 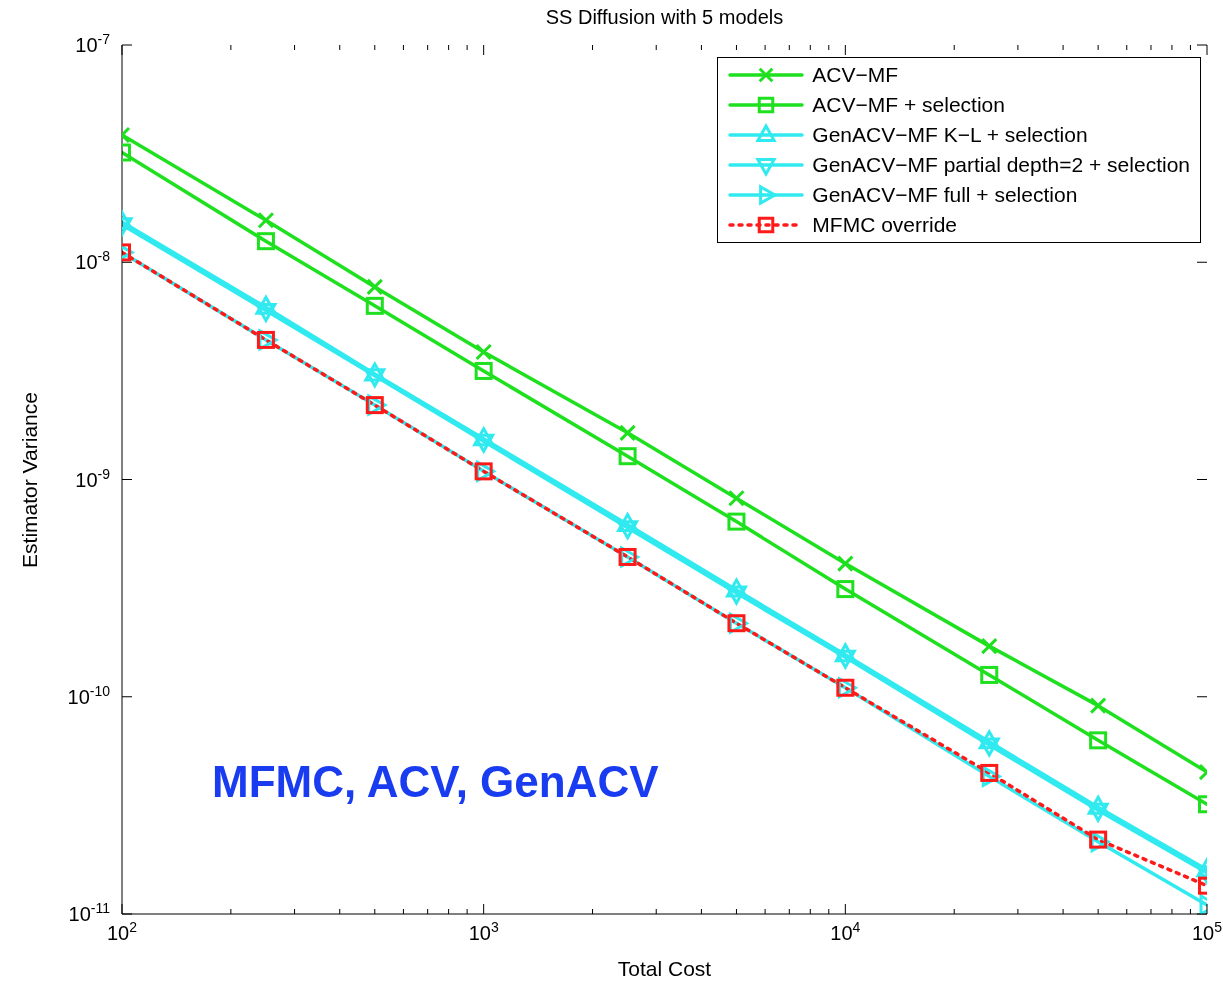 I want to click on legend-label: MFMC override, so click(x=885, y=225).